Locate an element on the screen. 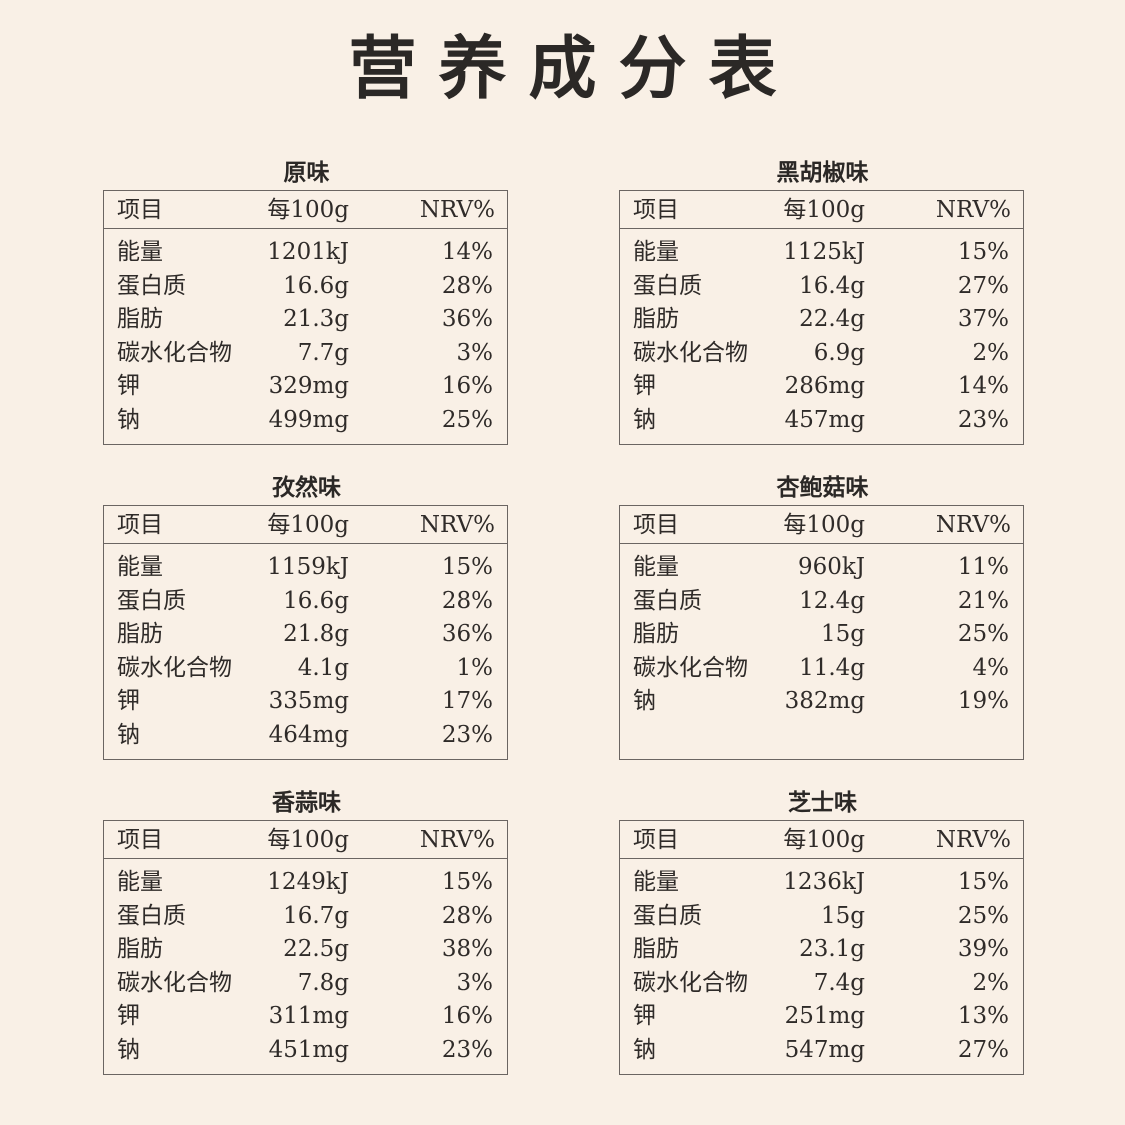  table-row: 钾 311mg 16% is located at coordinates (305, 1017).